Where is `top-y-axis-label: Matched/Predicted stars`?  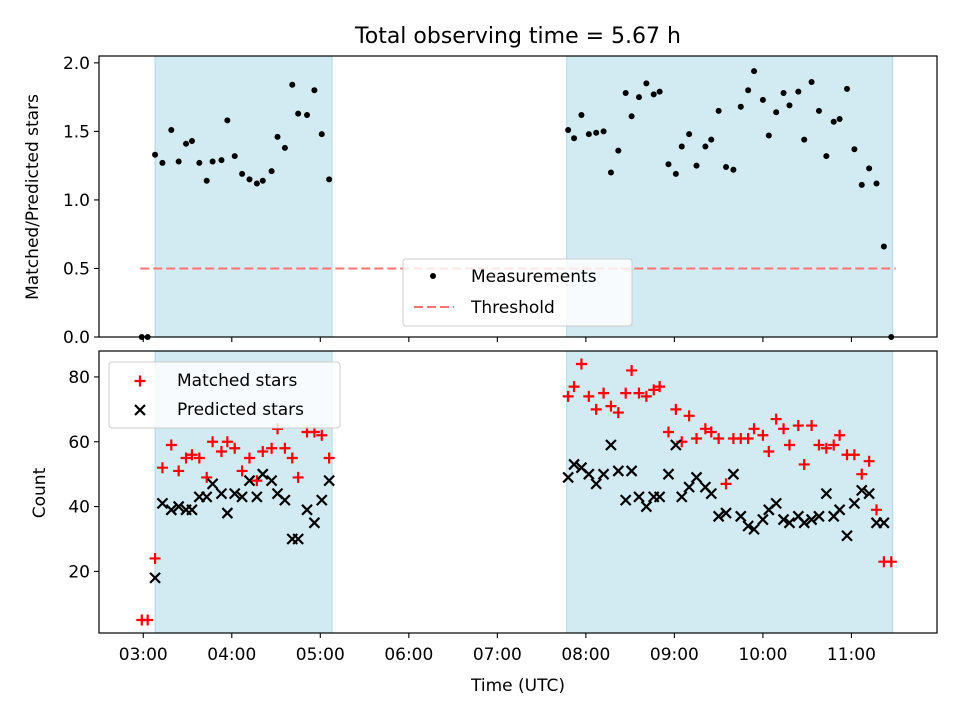
top-y-axis-label: Matched/Predicted stars is located at coordinates (33, 197).